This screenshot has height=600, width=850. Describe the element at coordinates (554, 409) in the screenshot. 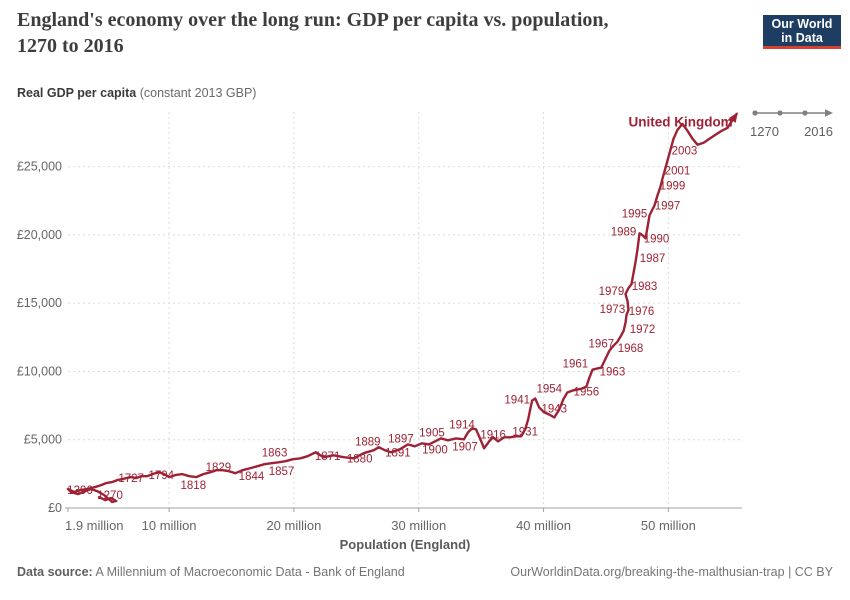

I see `year-label: 1943` at that location.